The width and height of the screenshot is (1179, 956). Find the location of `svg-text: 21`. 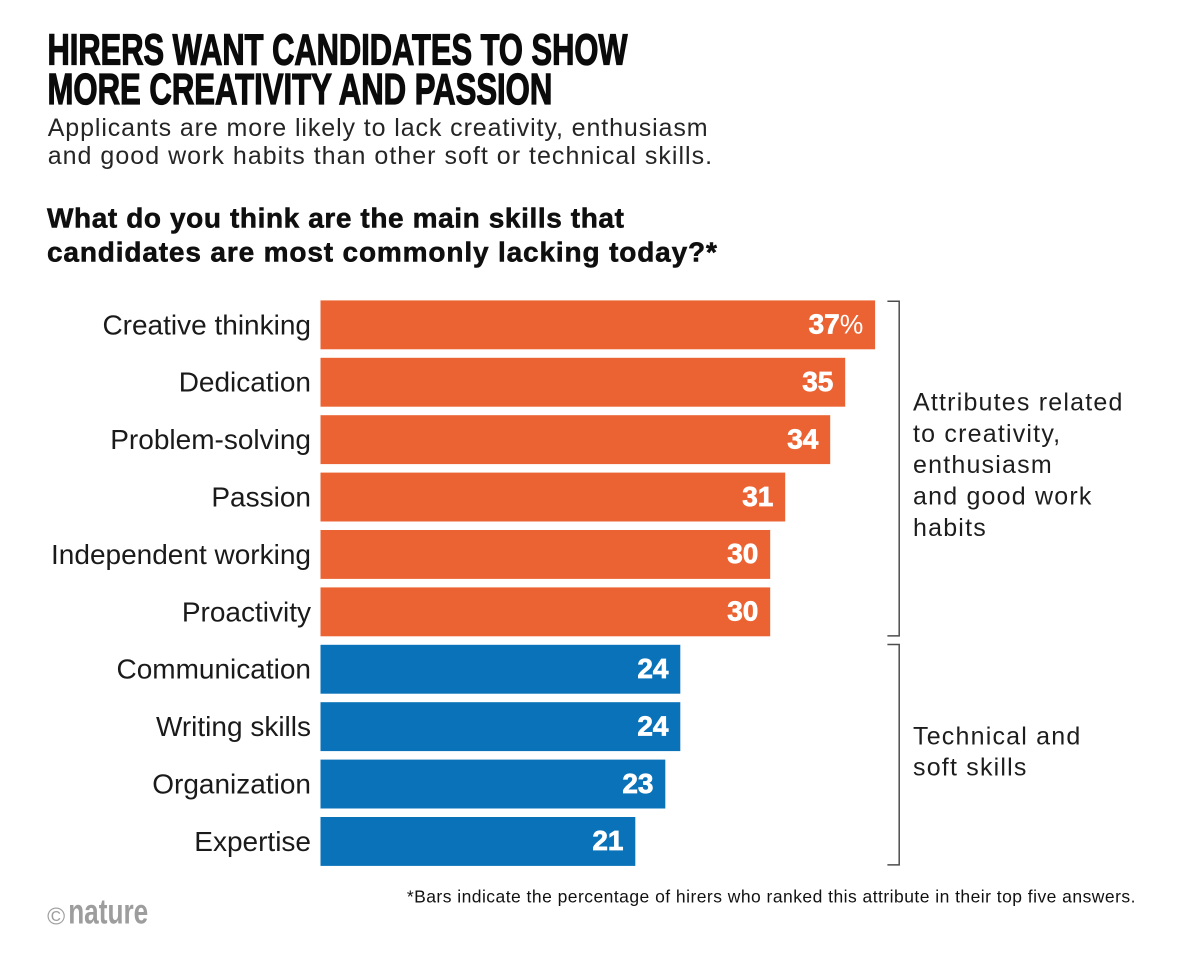

svg-text: 21 is located at coordinates (607, 840).